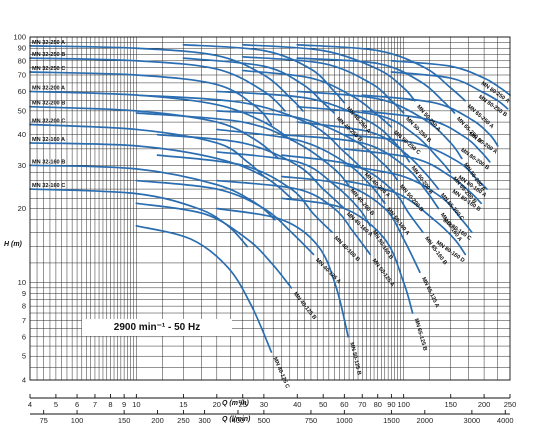 Image resolution: width=537 pixels, height=428 pixels. What do you see at coordinates (510, 404) in the screenshot?
I see `x-tick-label-m3h: 250` at bounding box center [510, 404].